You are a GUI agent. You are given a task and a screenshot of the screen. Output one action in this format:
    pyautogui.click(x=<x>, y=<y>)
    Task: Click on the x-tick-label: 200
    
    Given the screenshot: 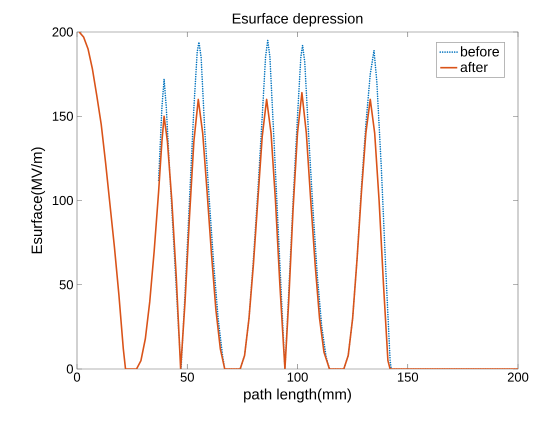 What is the action you would take?
    pyautogui.click(x=518, y=377)
    